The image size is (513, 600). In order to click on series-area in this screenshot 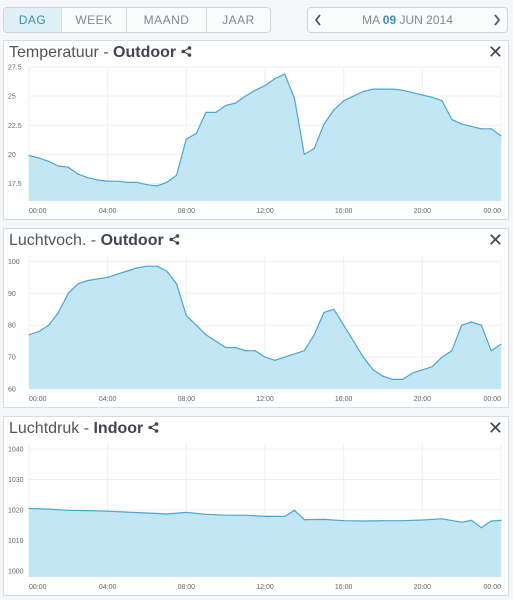, I will do `click(265, 542)`.